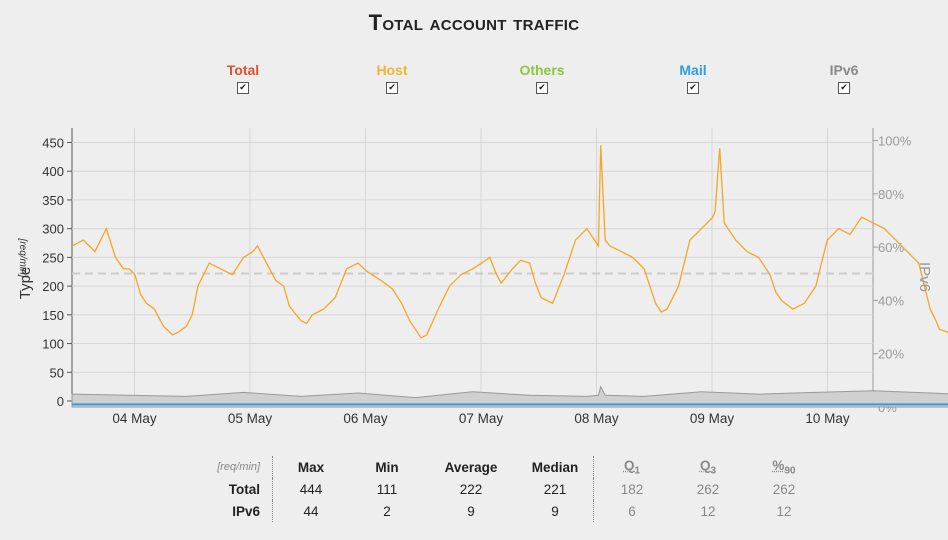 The width and height of the screenshot is (948, 540). I want to click on x-tick-label: 06 May, so click(365, 418).